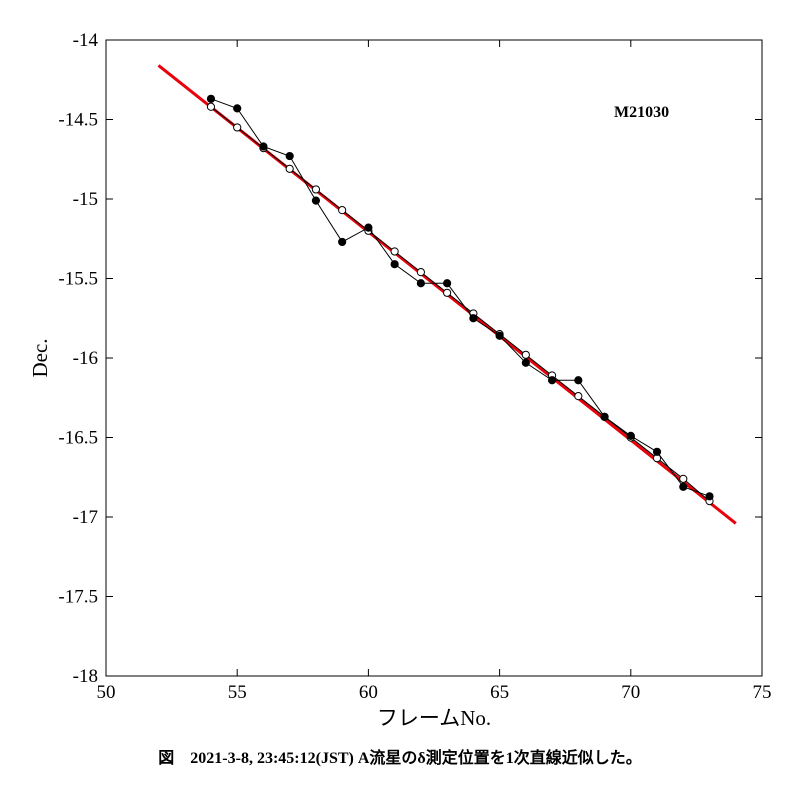 Image resolution: width=800 pixels, height=800 pixels. Describe the element at coordinates (86, 40) in the screenshot. I see `y-tick-label: -14` at that location.